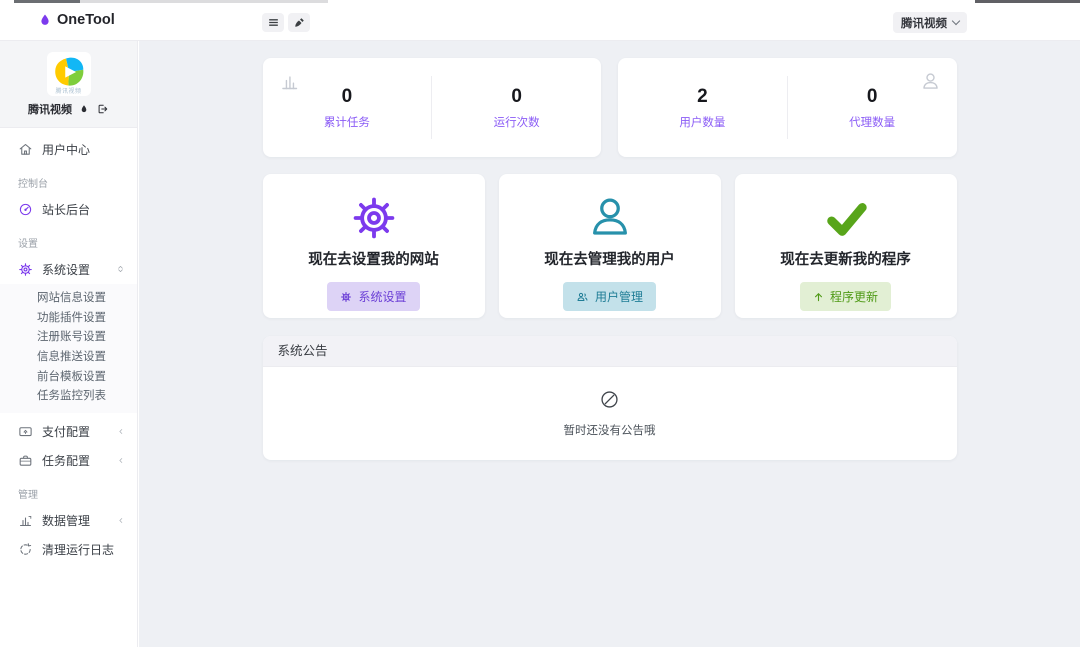 Image resolution: width=1080 pixels, height=647 pixels. What do you see at coordinates (872, 107) in the screenshot?
I see `stat-agent-count: 0 代理数量` at bounding box center [872, 107].